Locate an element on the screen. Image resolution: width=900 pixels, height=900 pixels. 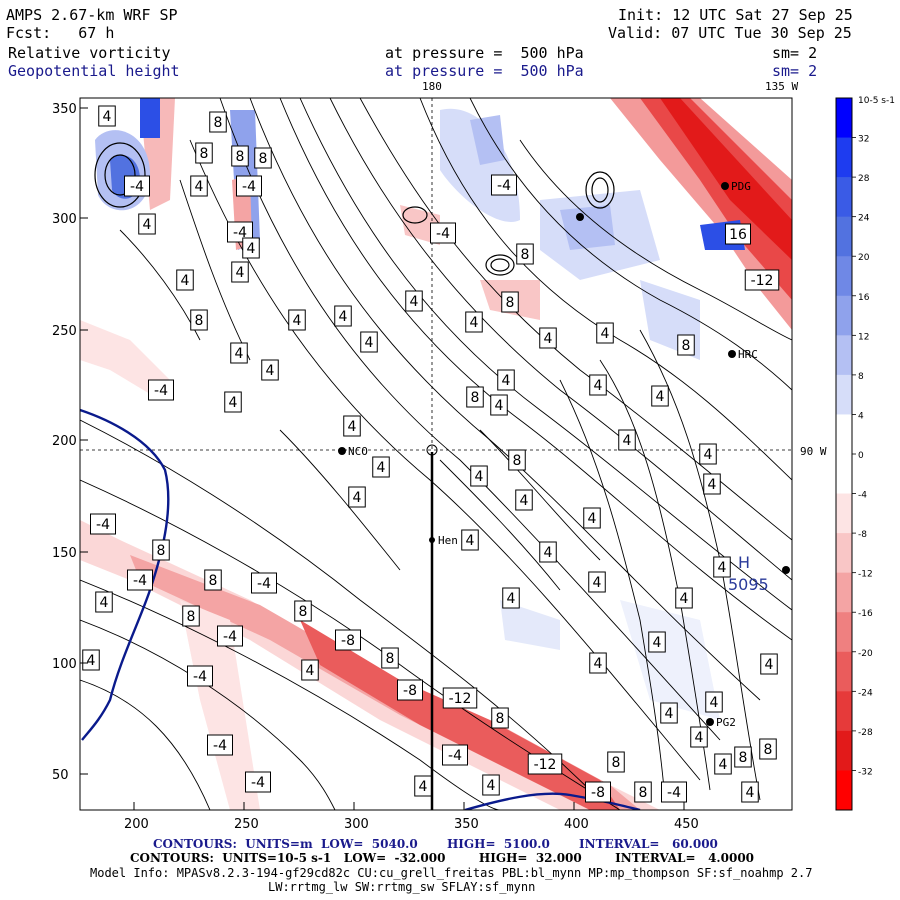
station-nco-dot is located at coordinates (342, 451).